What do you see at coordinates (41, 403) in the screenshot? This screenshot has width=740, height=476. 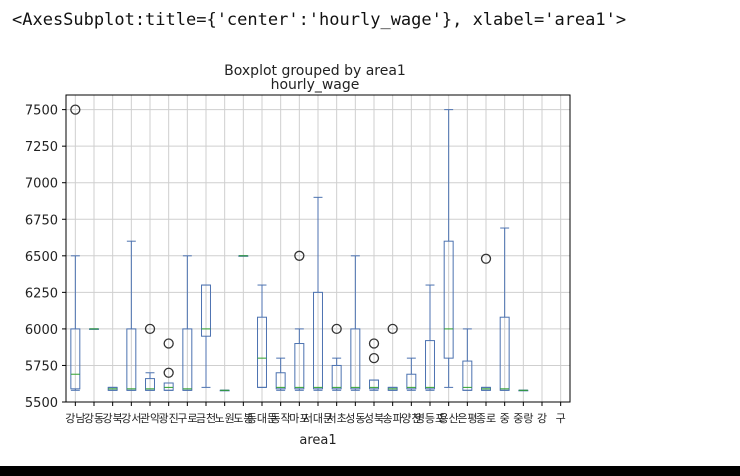 I see `y-tick-label: 5500` at bounding box center [41, 403].